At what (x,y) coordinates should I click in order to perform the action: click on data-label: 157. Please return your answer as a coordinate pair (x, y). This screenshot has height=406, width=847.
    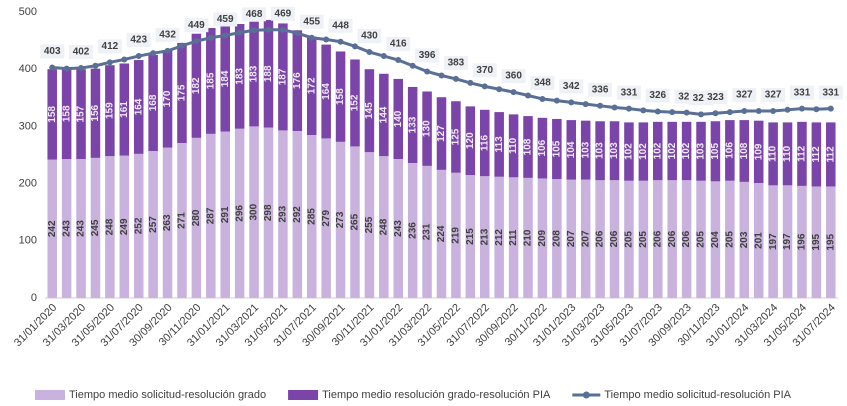
    Looking at the image, I should click on (81, 113).